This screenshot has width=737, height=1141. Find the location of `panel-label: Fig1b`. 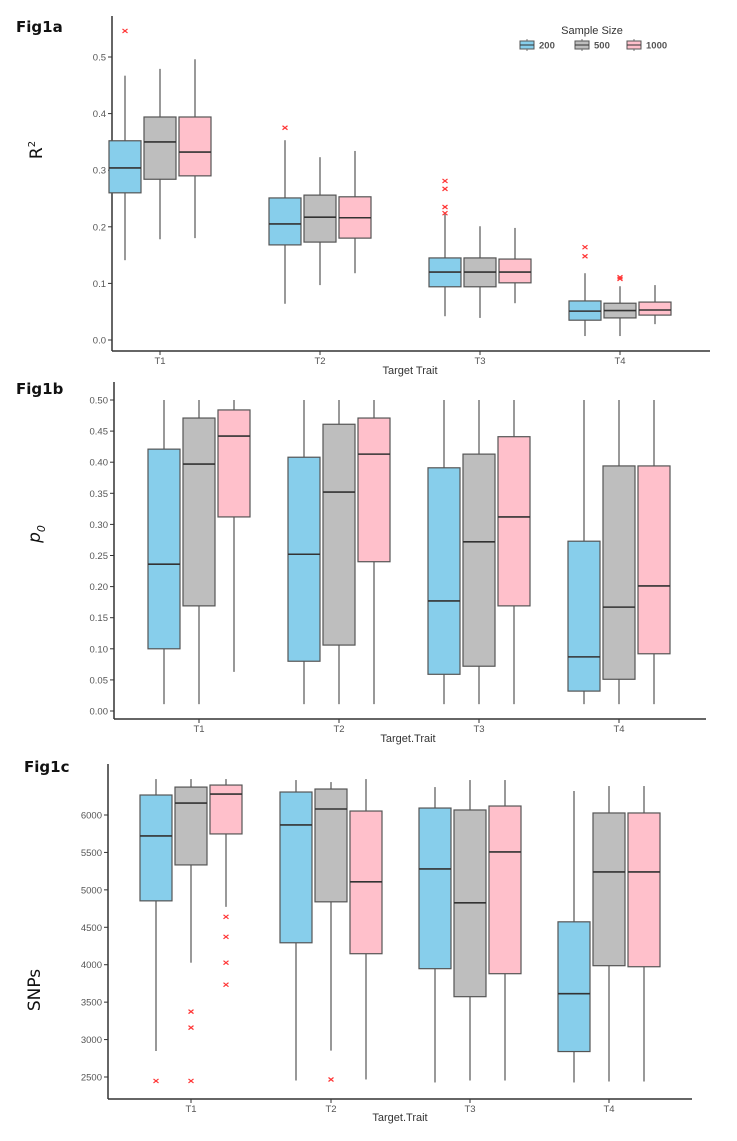

panel-label: Fig1b is located at coordinates (40, 389).